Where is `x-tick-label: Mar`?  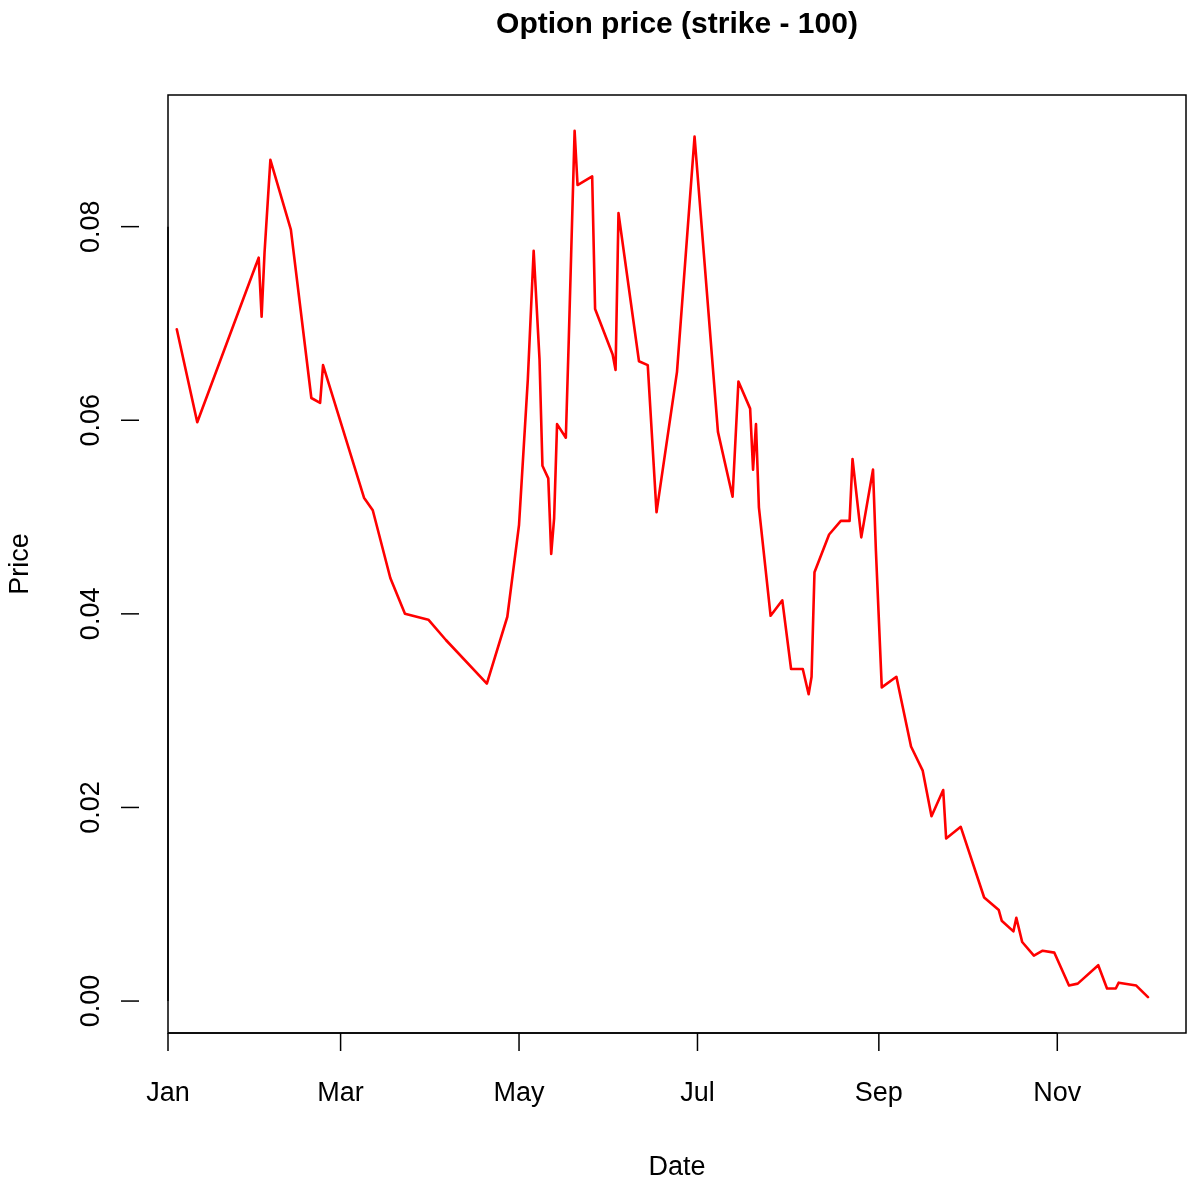 x-tick-label: Mar is located at coordinates (340, 1092).